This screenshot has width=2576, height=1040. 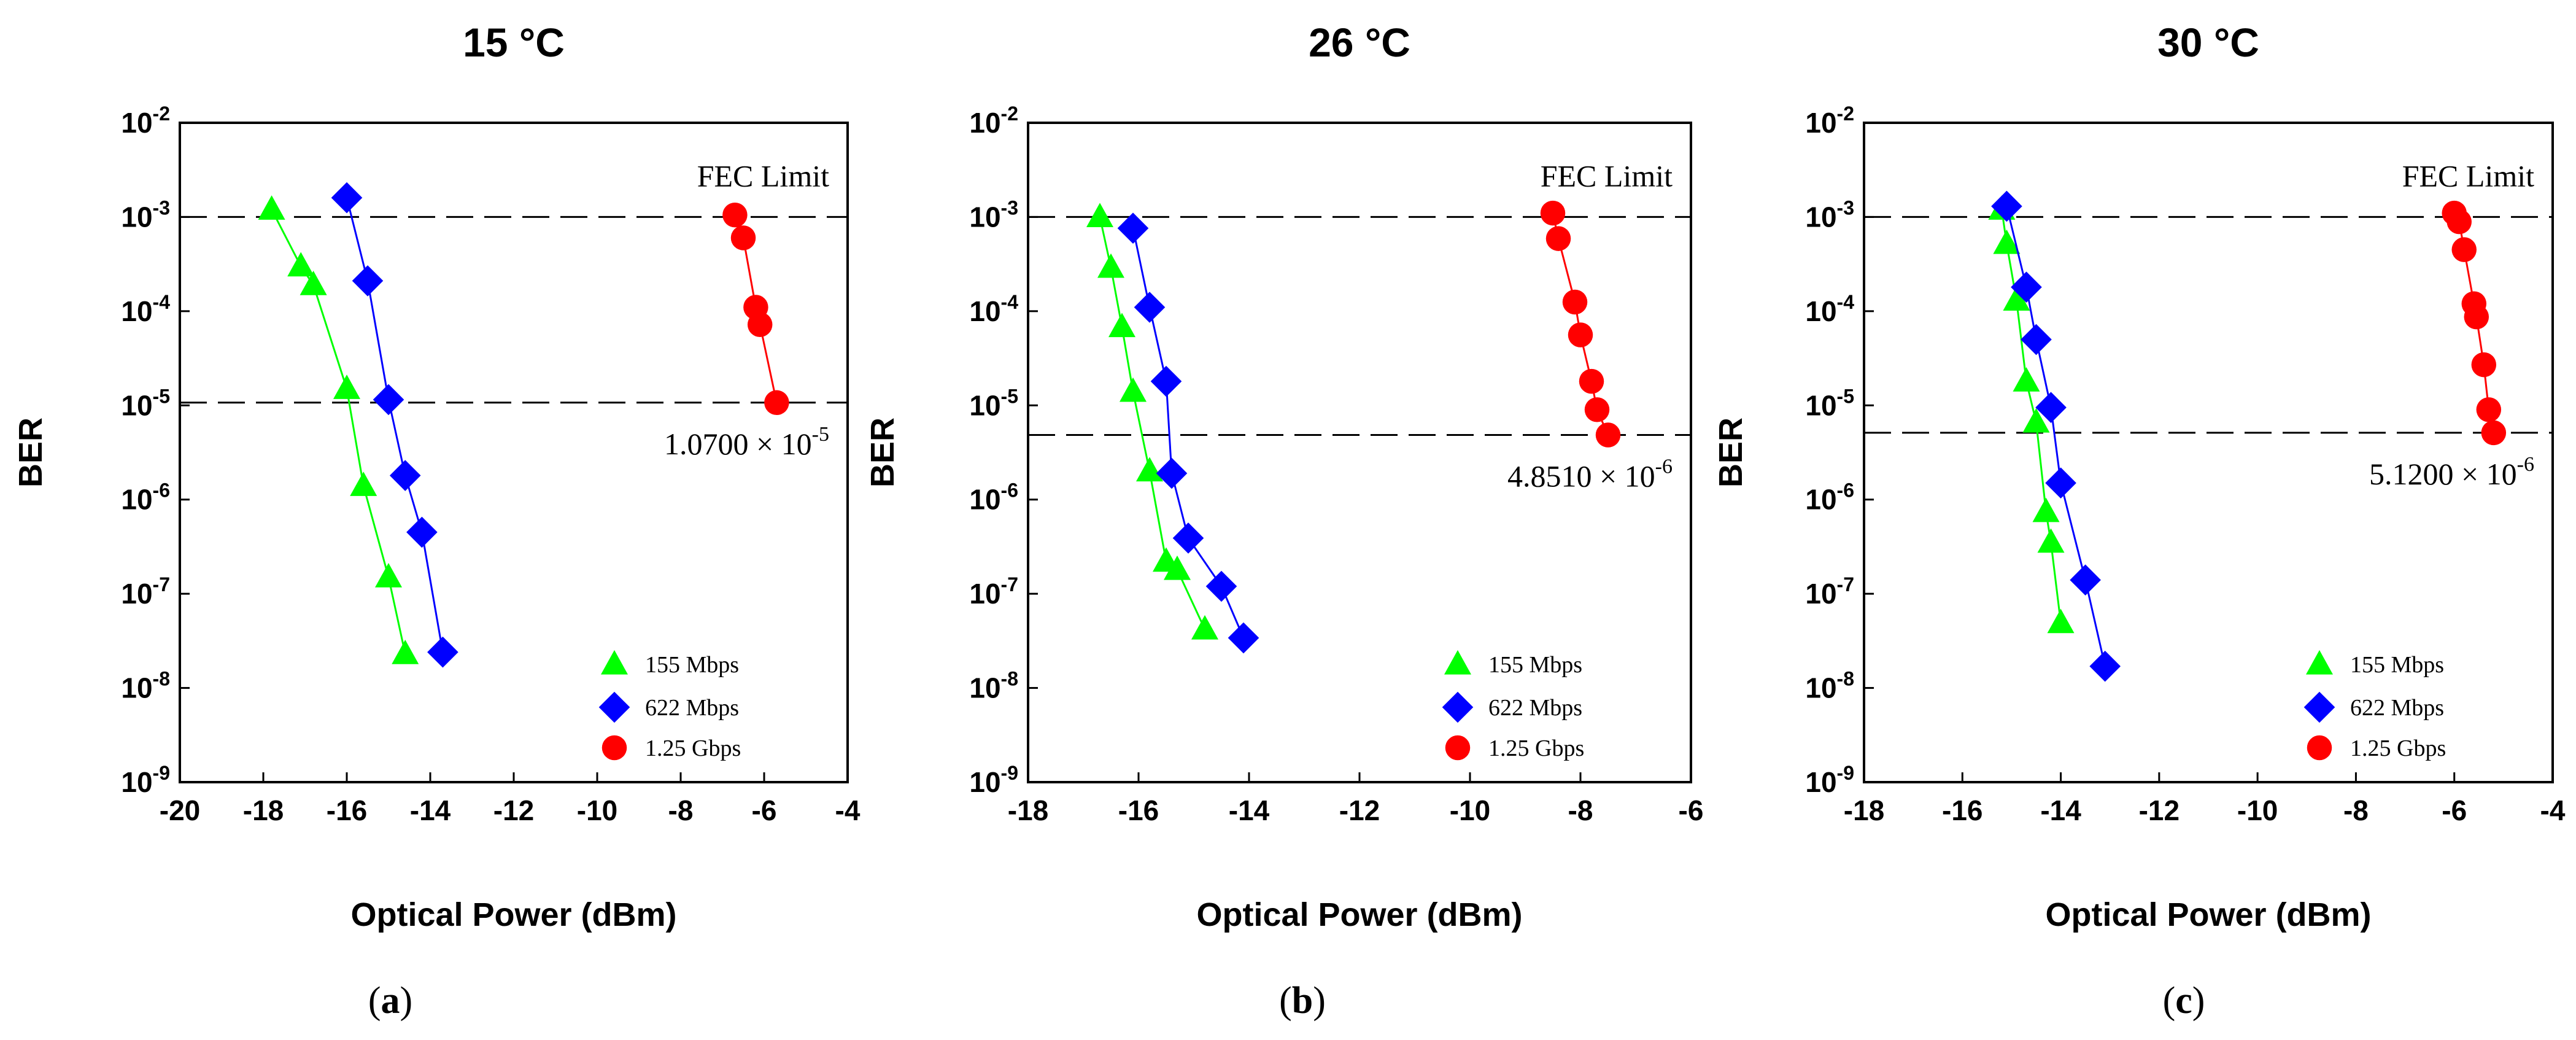 What do you see at coordinates (180, 810) in the screenshot?
I see `x-tick-label: -20` at bounding box center [180, 810].